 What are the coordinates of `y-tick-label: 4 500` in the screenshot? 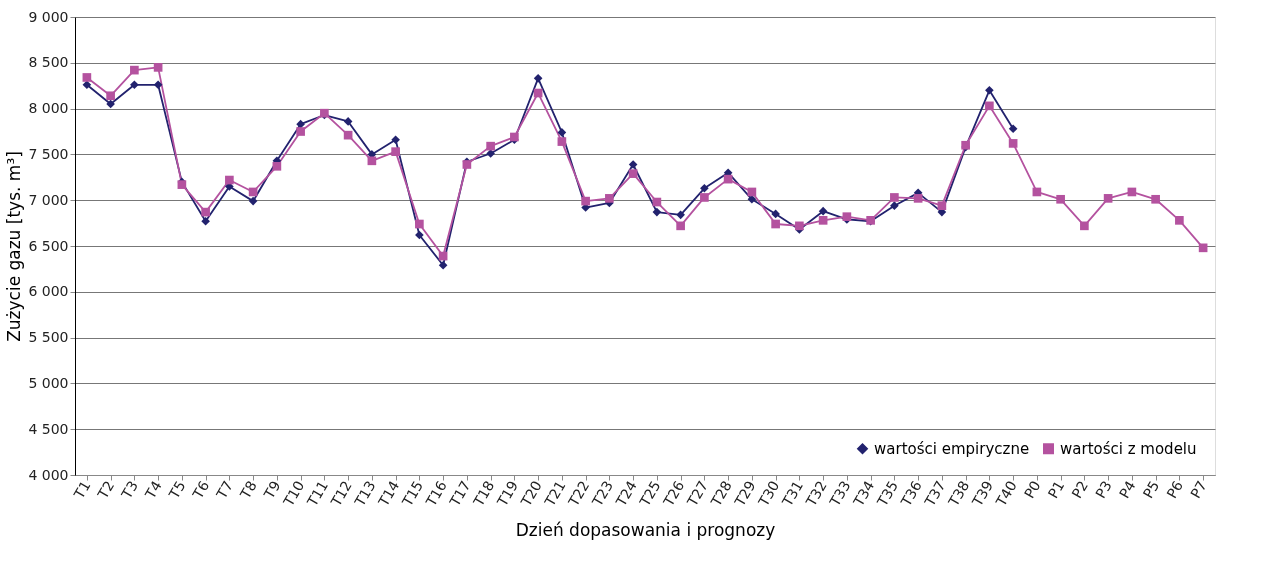 It's located at (48, 428).